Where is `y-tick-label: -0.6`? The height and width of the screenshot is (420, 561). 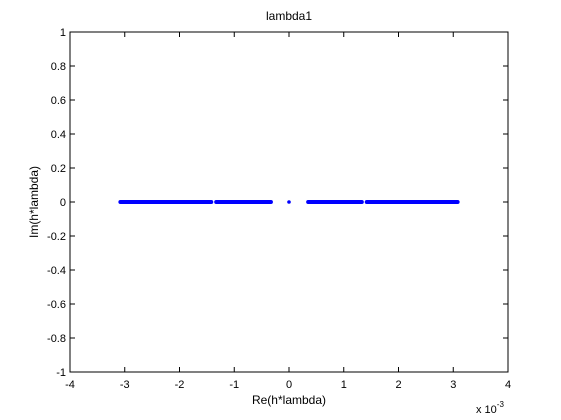 y-tick-label: -0.6 is located at coordinates (56, 305).